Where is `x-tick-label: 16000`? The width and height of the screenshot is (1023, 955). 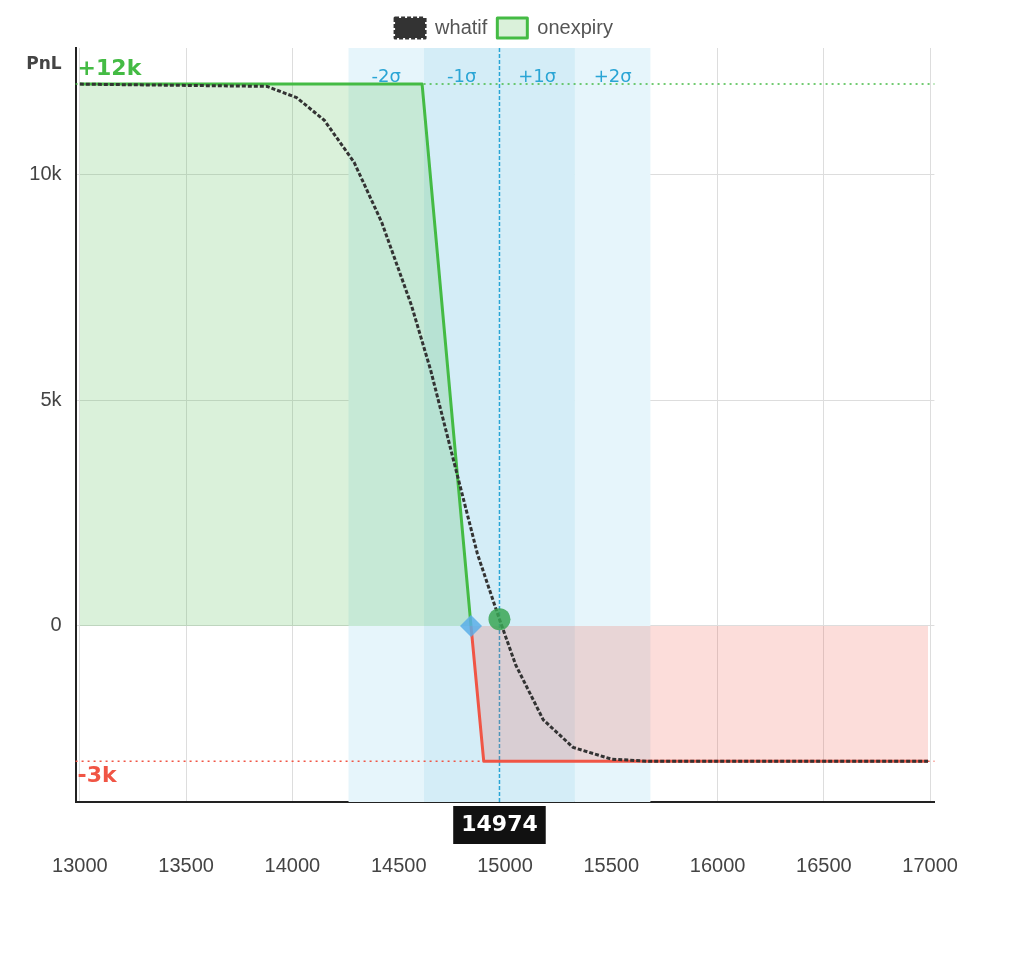 x-tick-label: 16000 is located at coordinates (717, 864).